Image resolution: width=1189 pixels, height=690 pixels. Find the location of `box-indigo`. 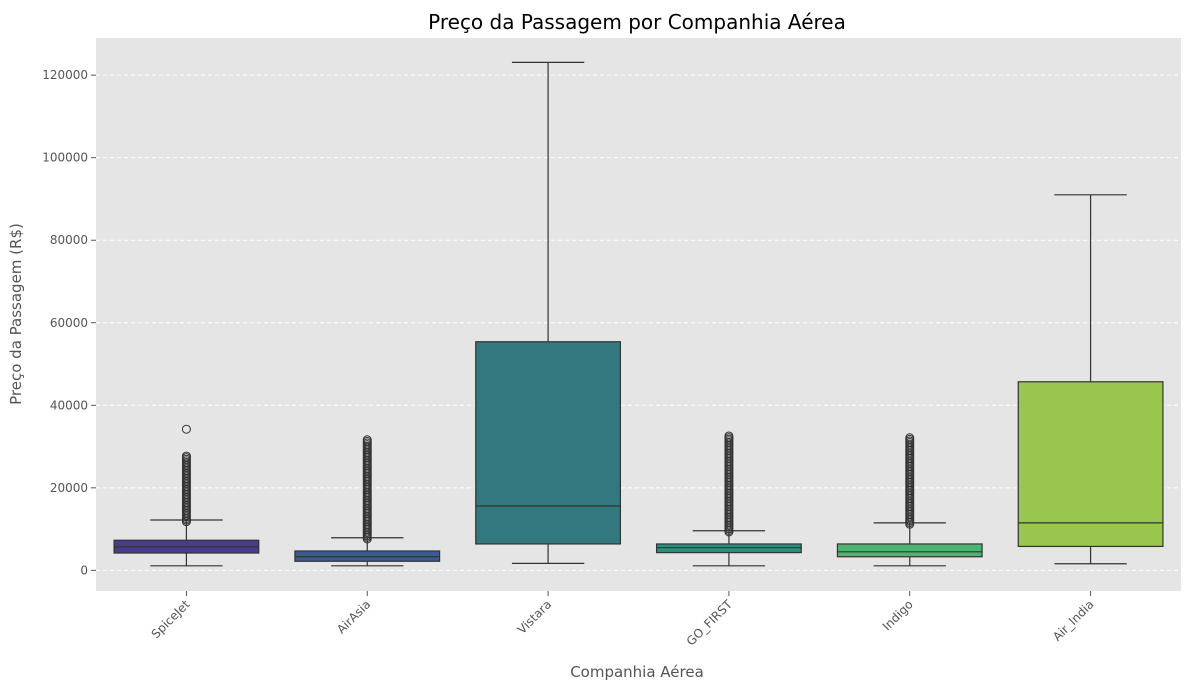

box-indigo is located at coordinates (909, 500).